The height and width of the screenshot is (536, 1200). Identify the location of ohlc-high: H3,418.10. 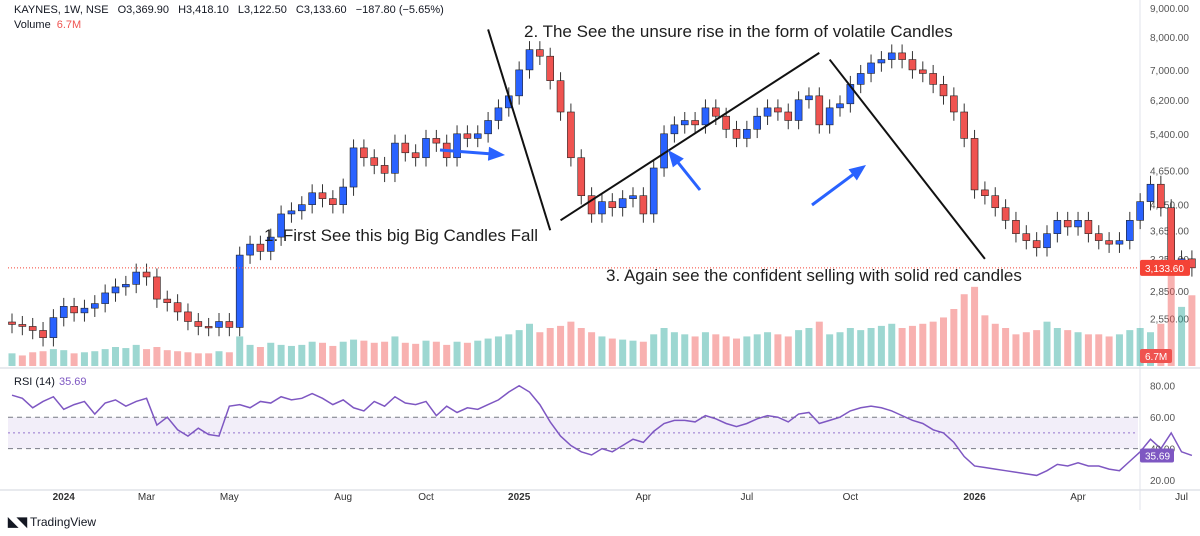
(203, 10).